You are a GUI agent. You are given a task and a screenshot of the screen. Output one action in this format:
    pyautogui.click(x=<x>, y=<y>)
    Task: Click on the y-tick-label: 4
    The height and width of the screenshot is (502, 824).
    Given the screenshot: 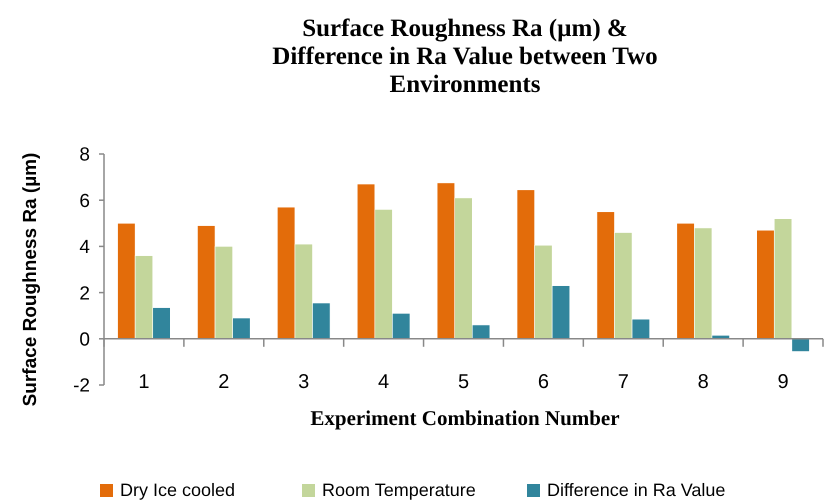 What is the action you would take?
    pyautogui.click(x=84, y=247)
    